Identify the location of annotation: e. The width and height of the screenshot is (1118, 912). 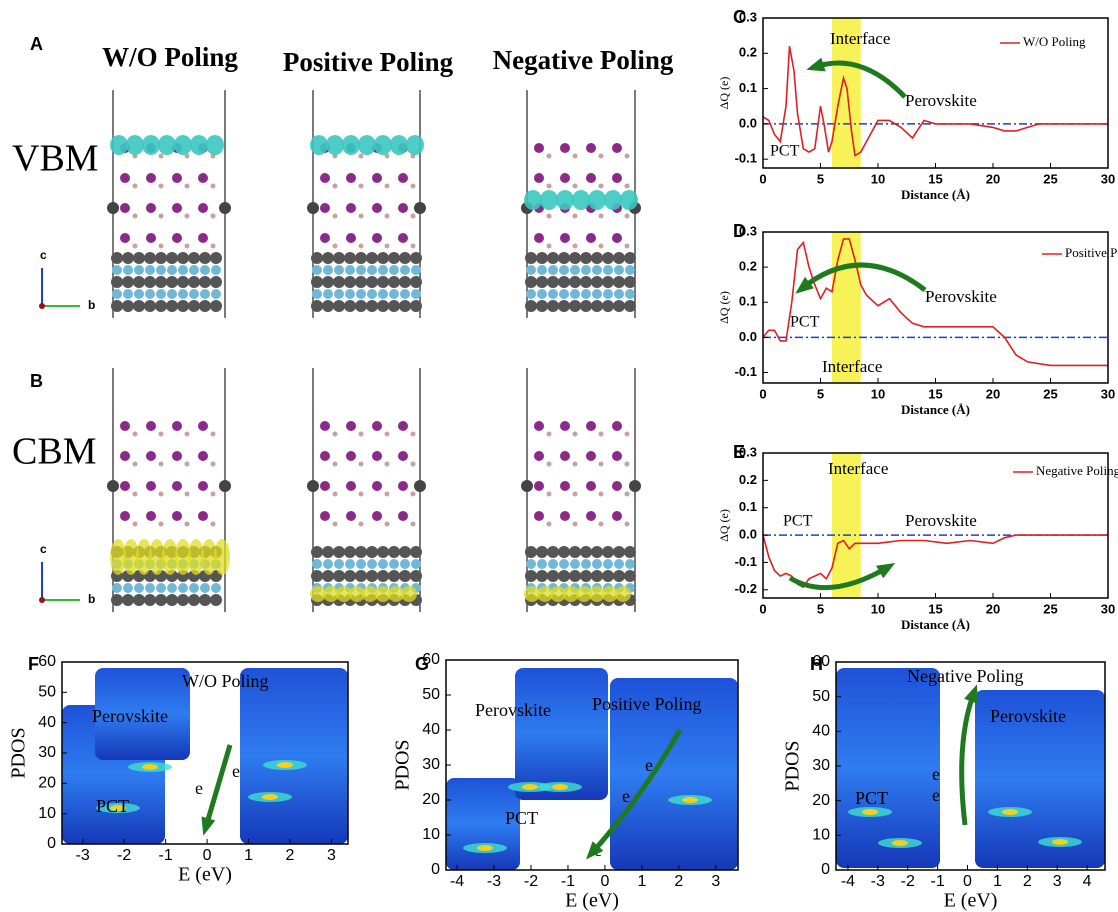
(936, 774).